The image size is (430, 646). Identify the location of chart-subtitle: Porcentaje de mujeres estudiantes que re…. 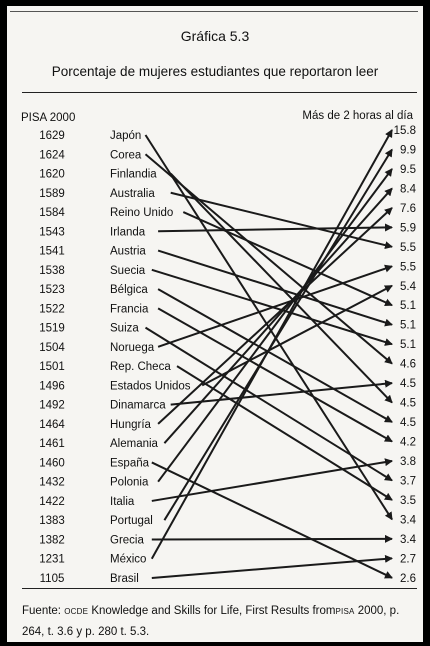
(215, 71).